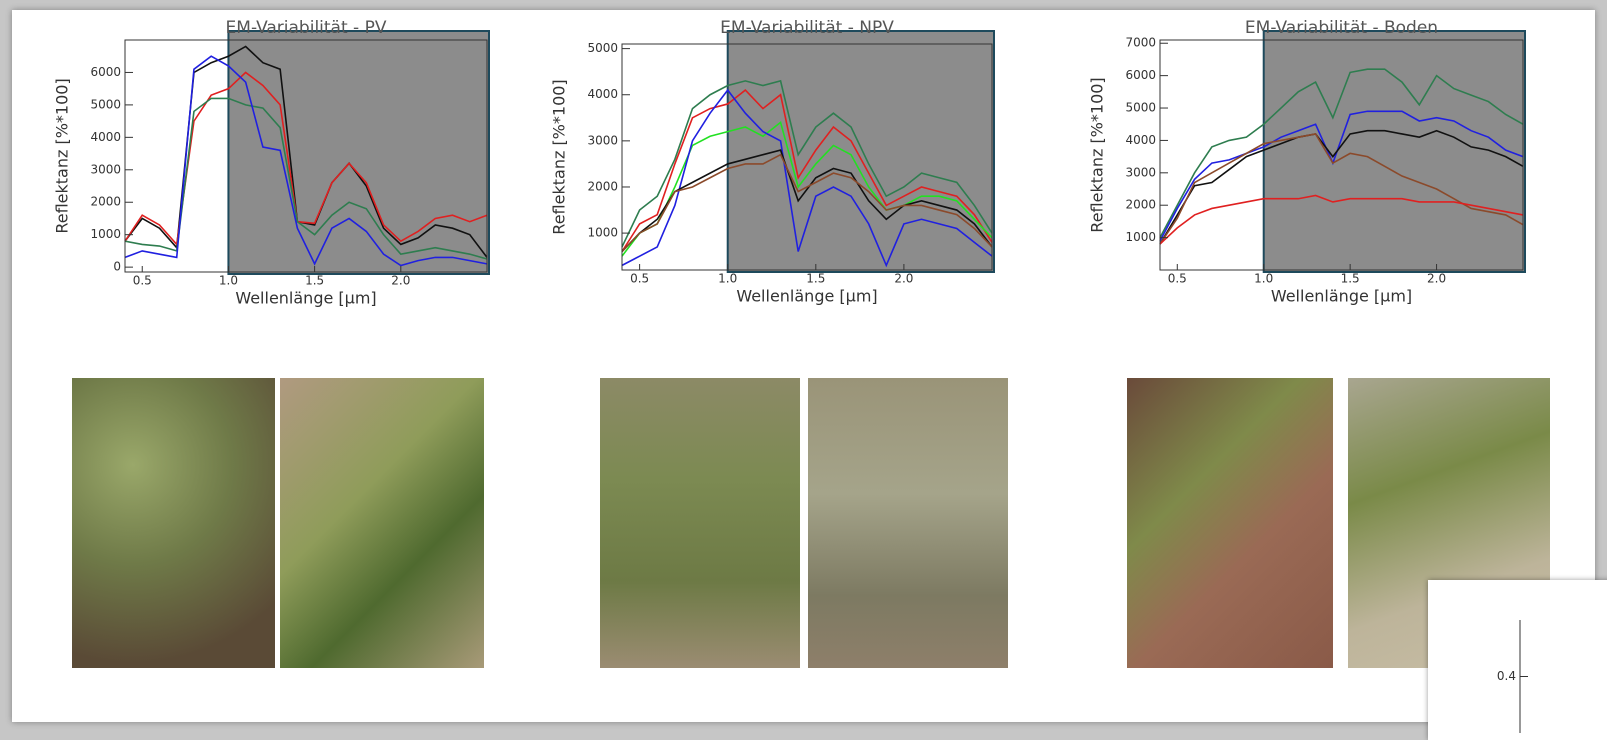 The image size is (1607, 740). I want to click on photo-cactus, so click(173, 523).